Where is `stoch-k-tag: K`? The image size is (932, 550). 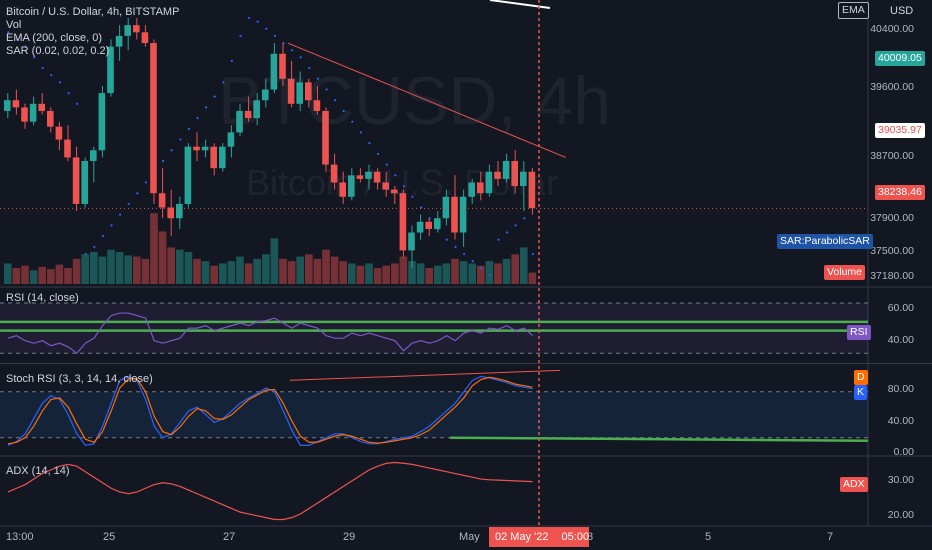 stoch-k-tag: K is located at coordinates (861, 392).